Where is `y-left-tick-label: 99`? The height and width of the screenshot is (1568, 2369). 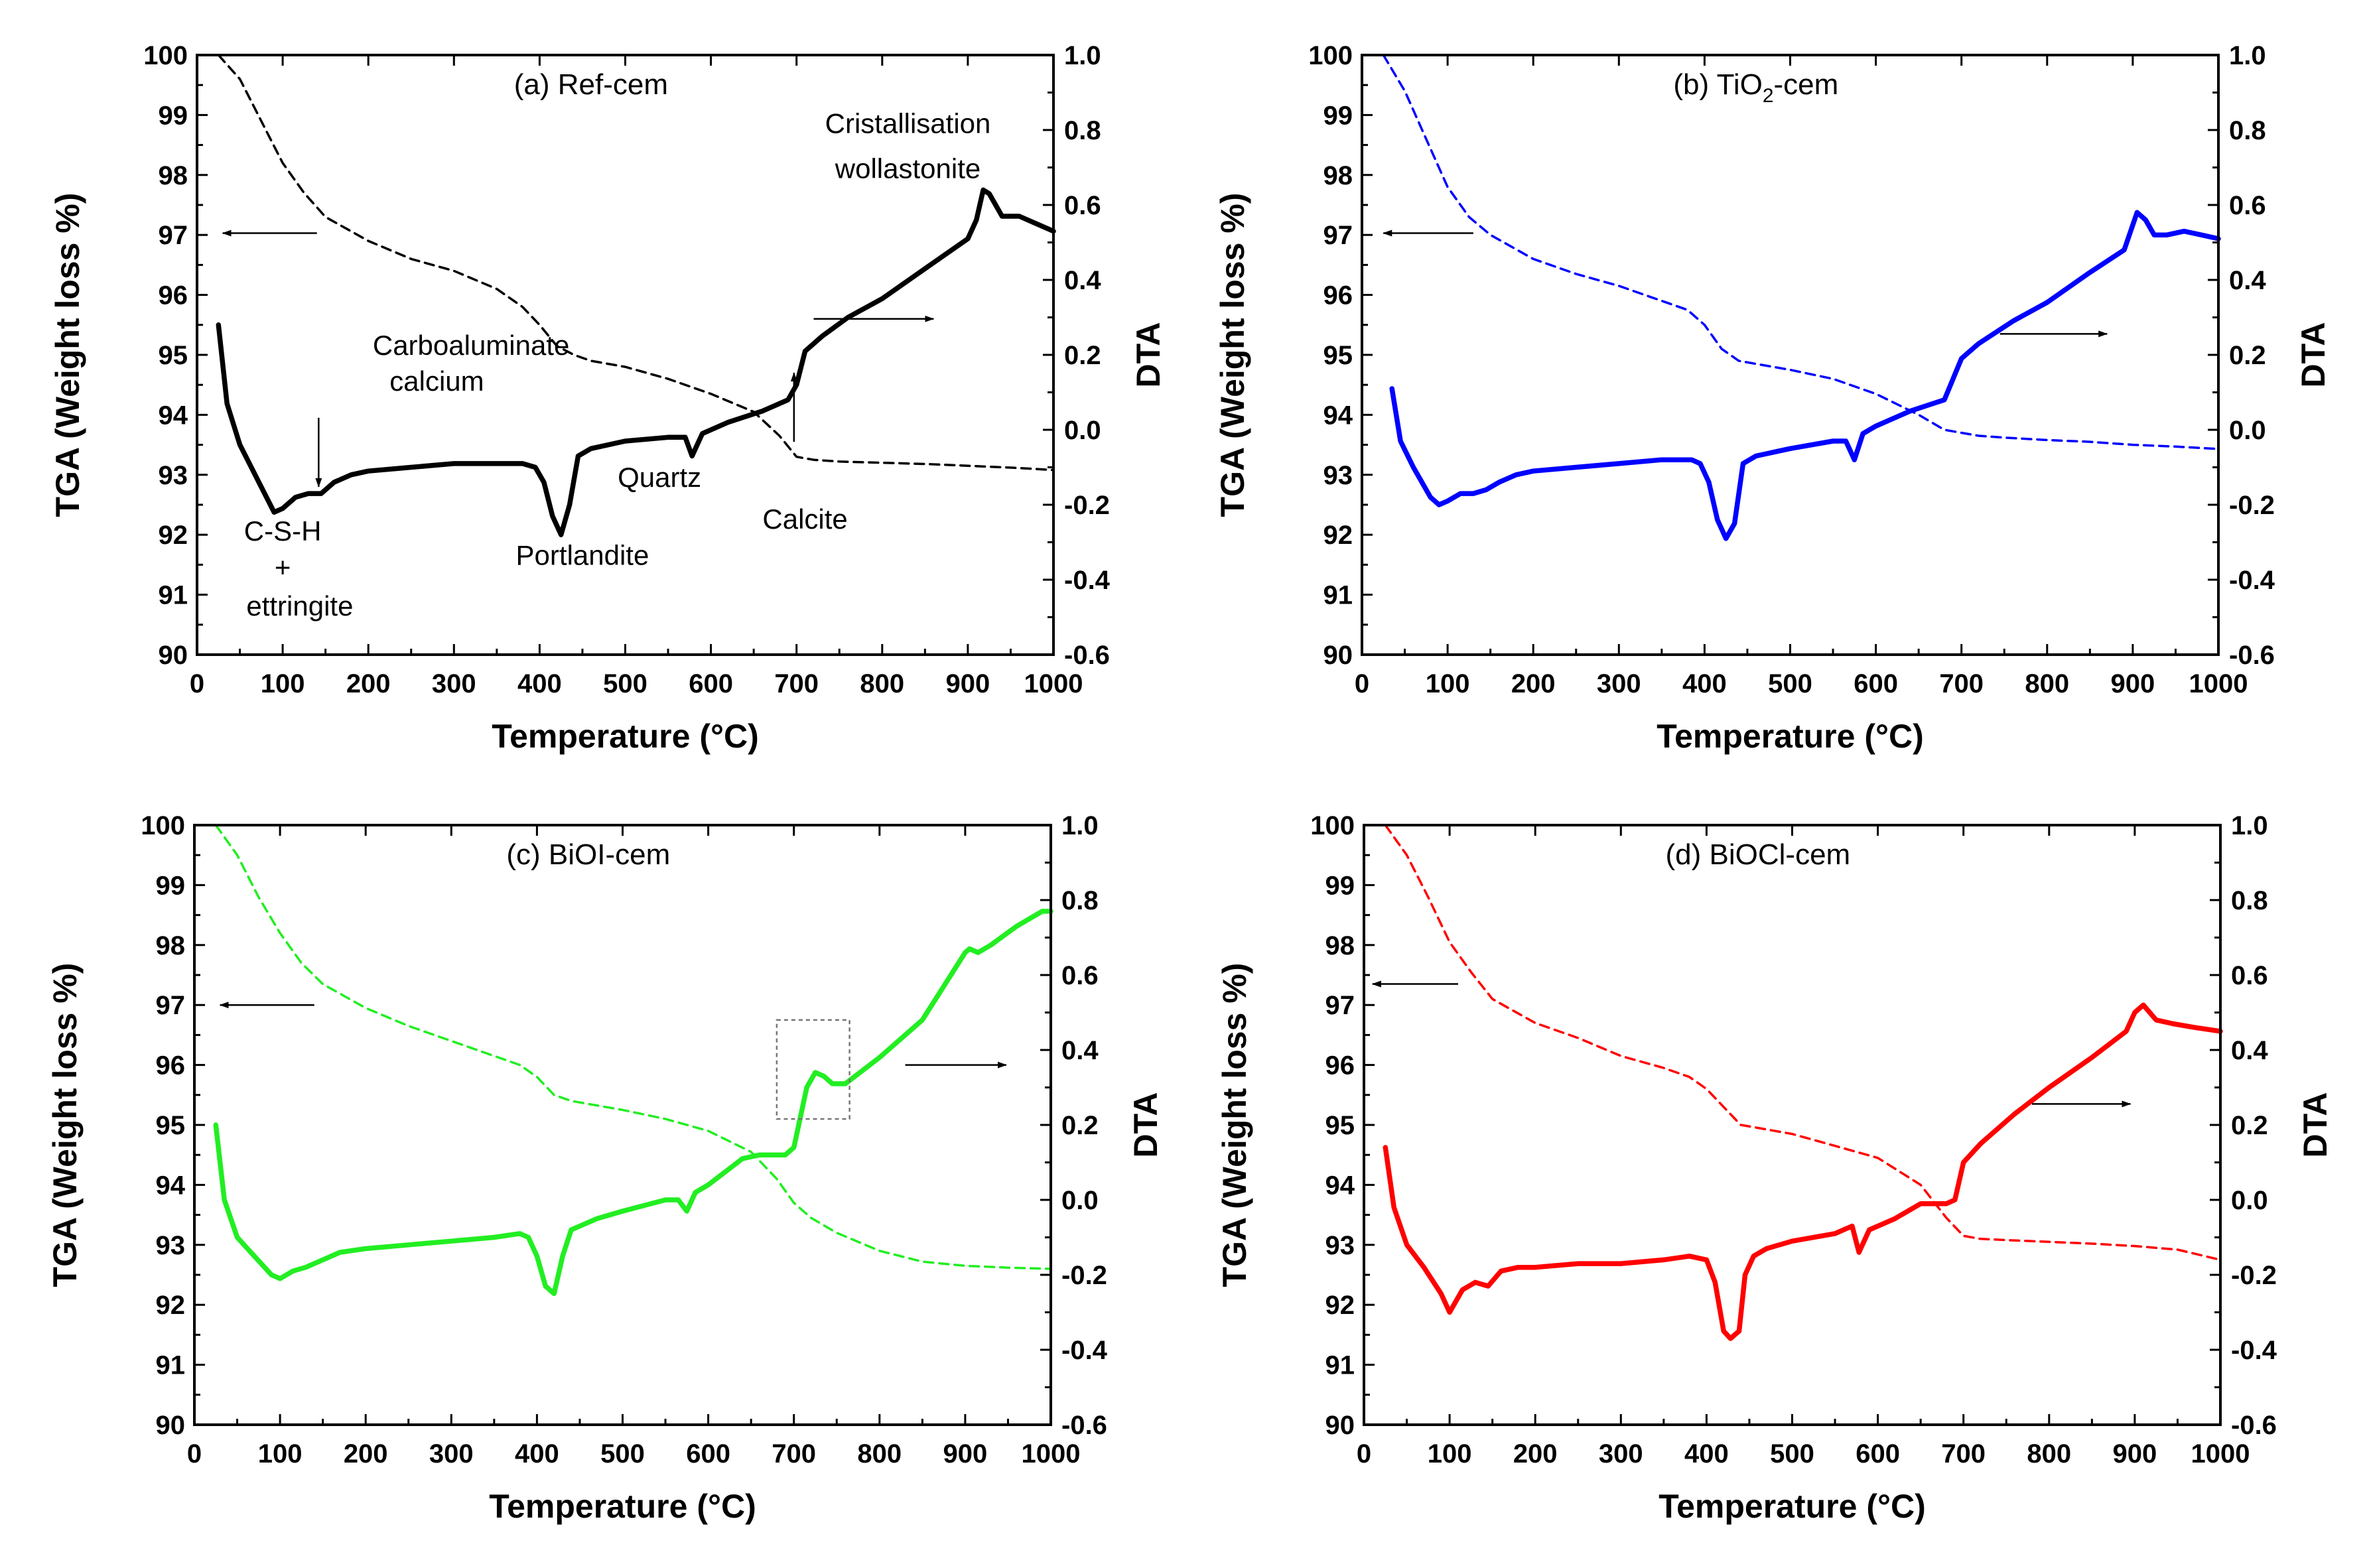
y-left-tick-label: 99 is located at coordinates (1338, 116).